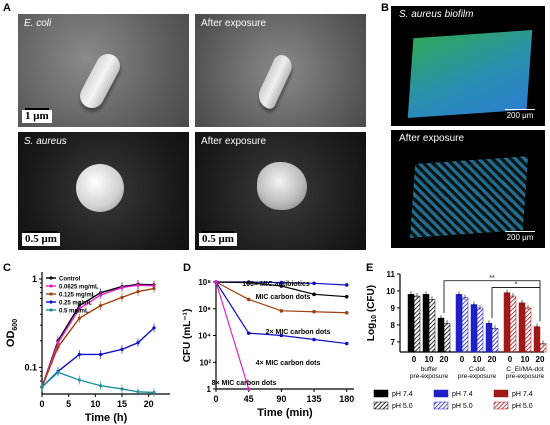 This screenshot has width=550, height=425. I want to click on y-tick-label: 1, so click(209, 389).